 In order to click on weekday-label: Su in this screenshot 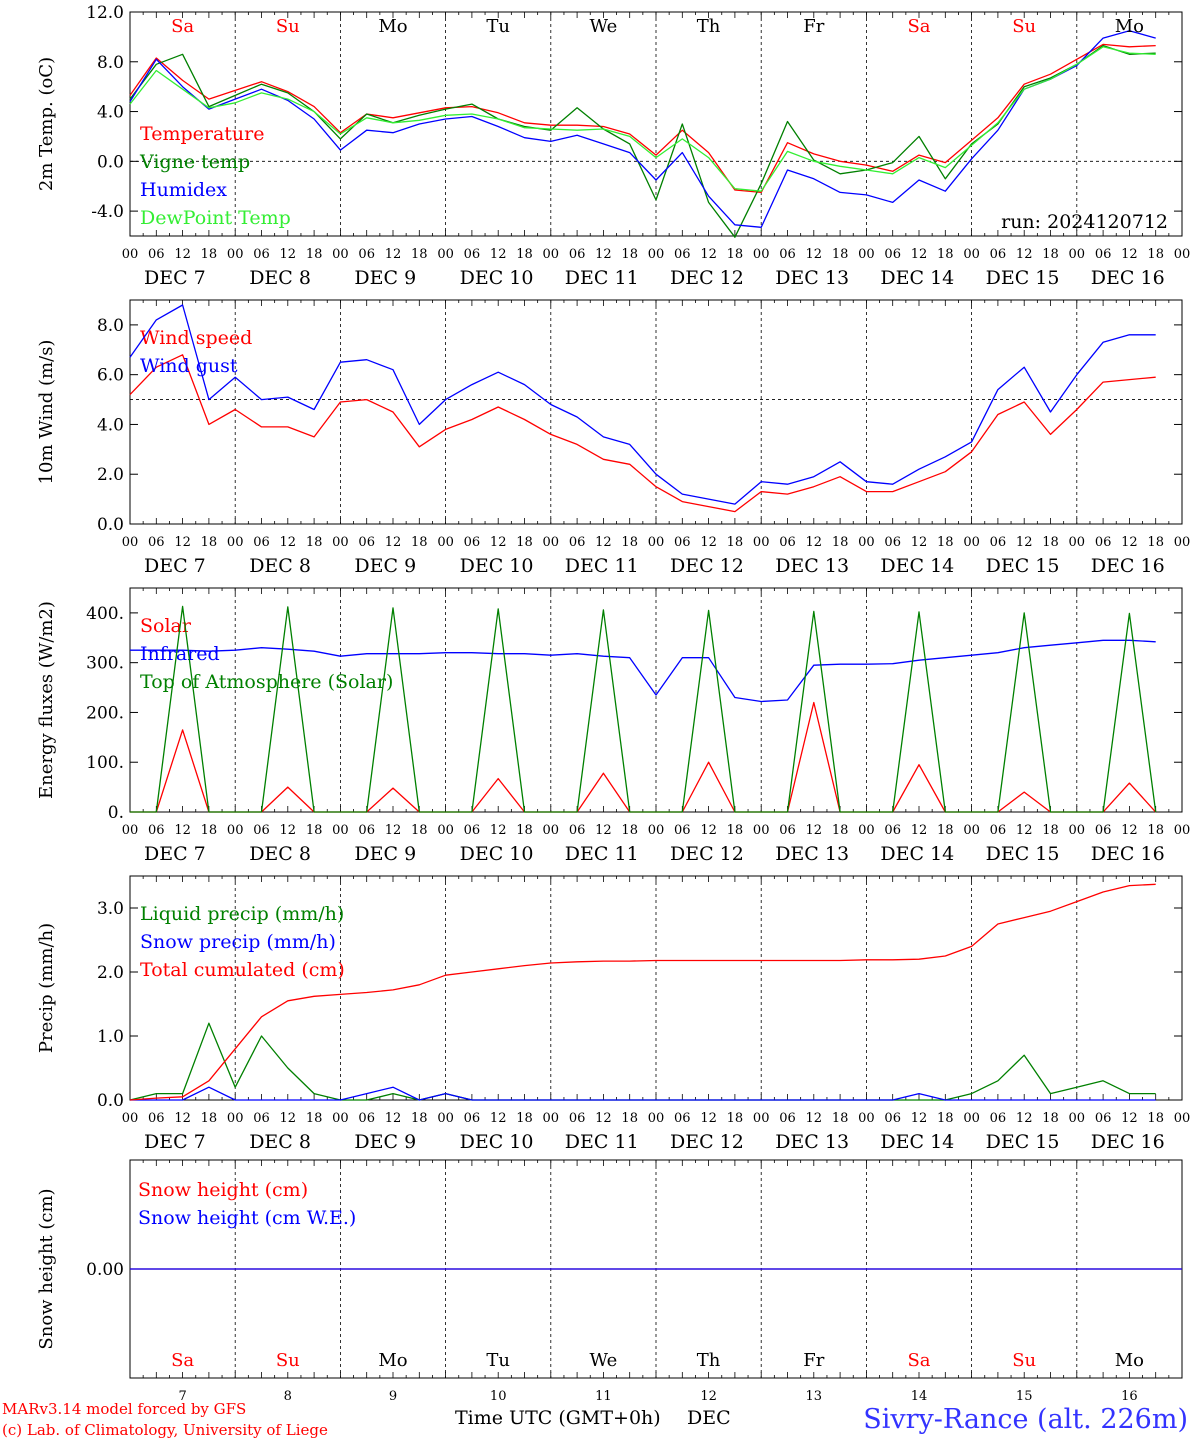, I will do `click(1024, 26)`.